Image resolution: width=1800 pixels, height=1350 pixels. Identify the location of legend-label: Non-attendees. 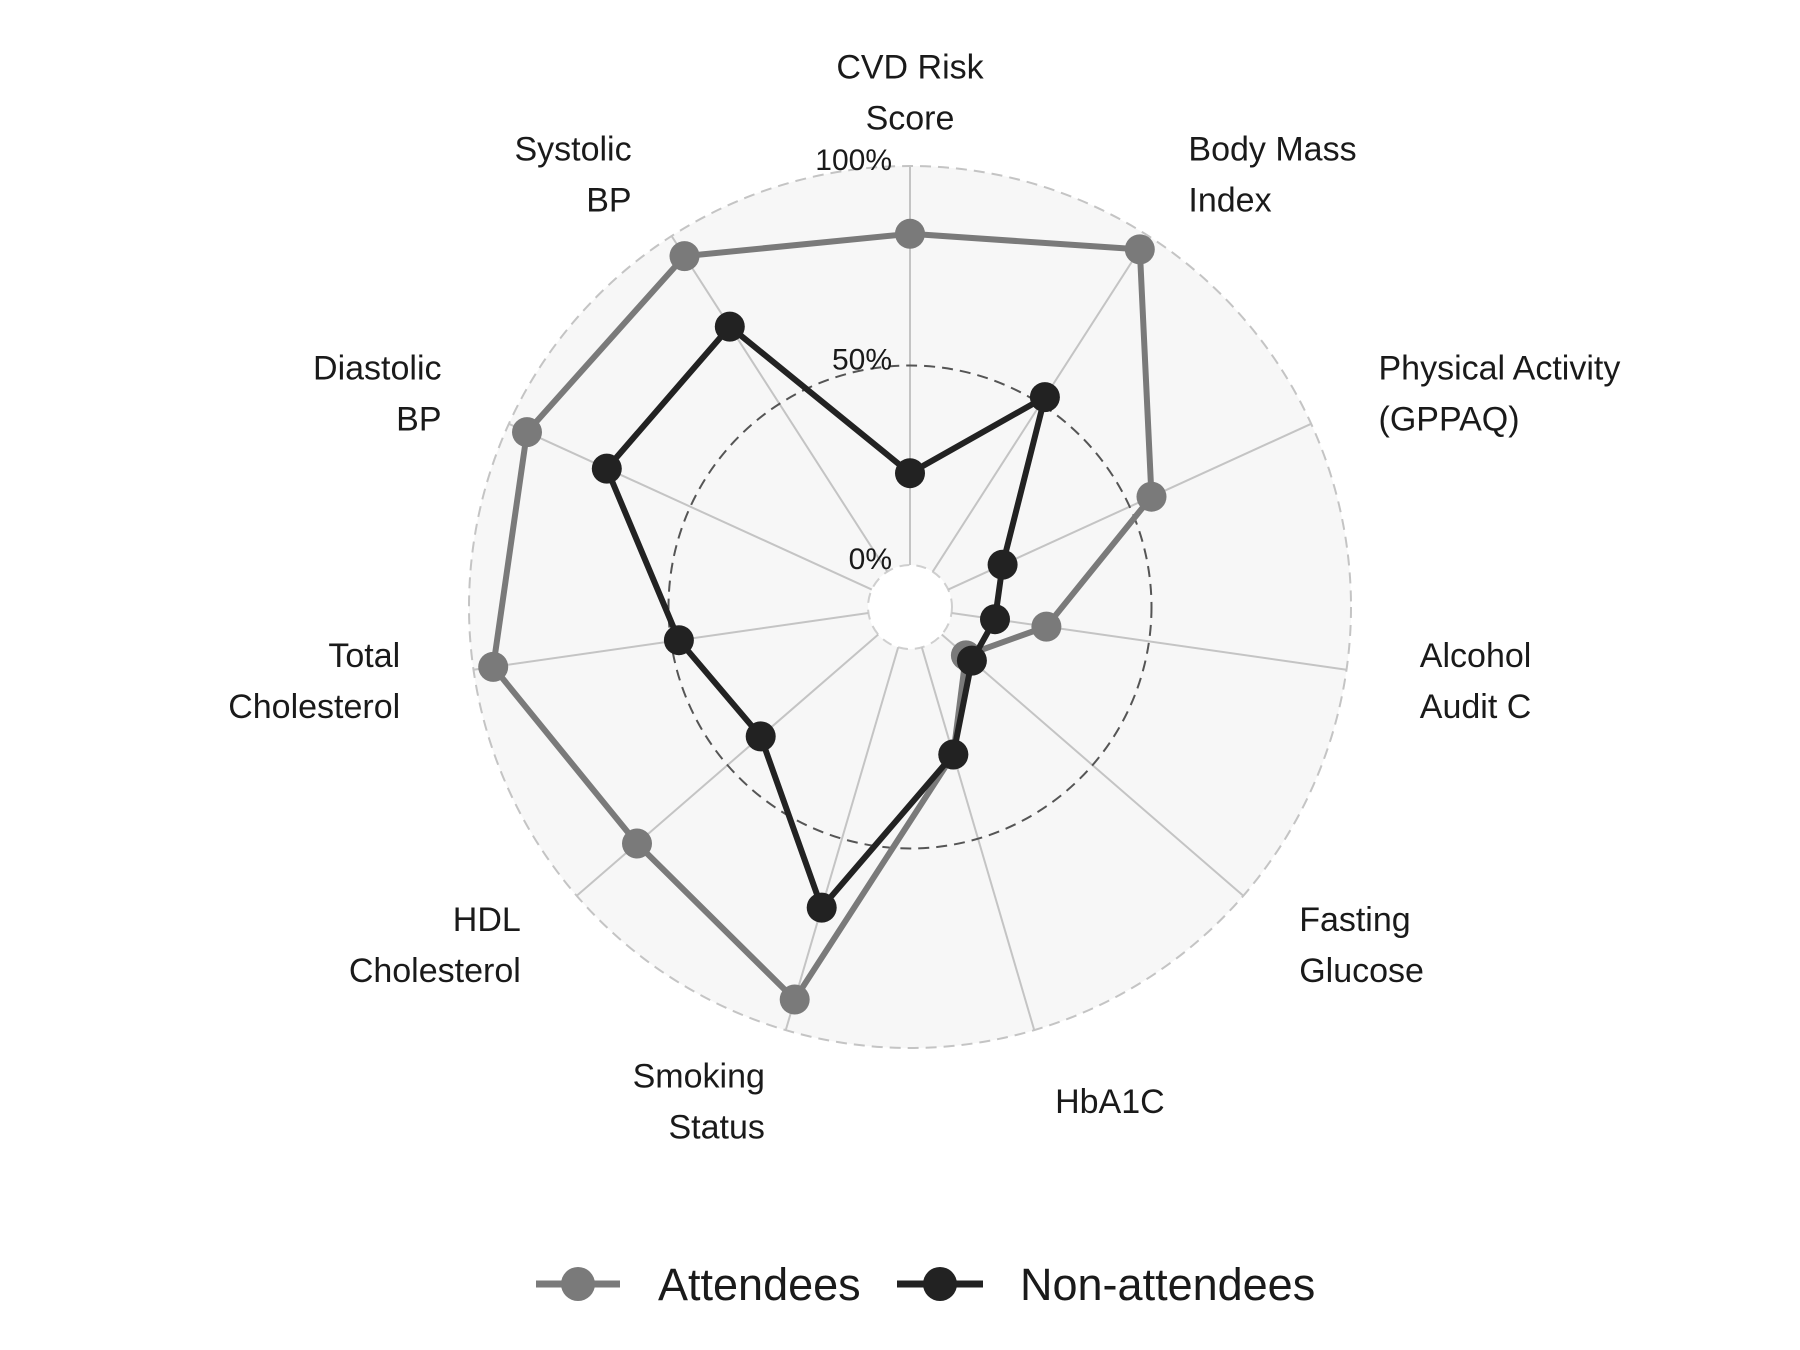
(1167, 1284).